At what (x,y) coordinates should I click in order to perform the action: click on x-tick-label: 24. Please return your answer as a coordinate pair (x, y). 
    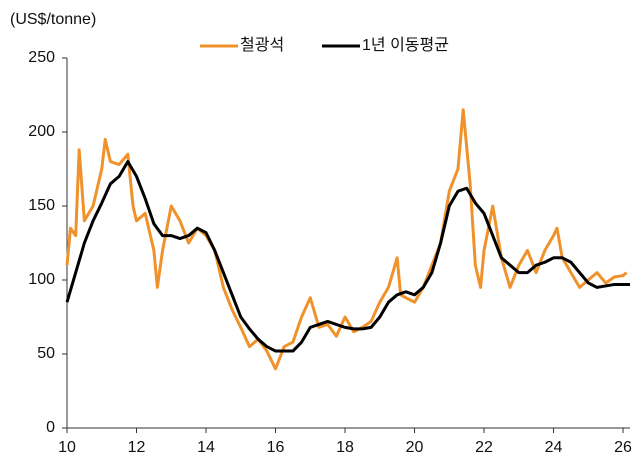
    Looking at the image, I should click on (554, 447).